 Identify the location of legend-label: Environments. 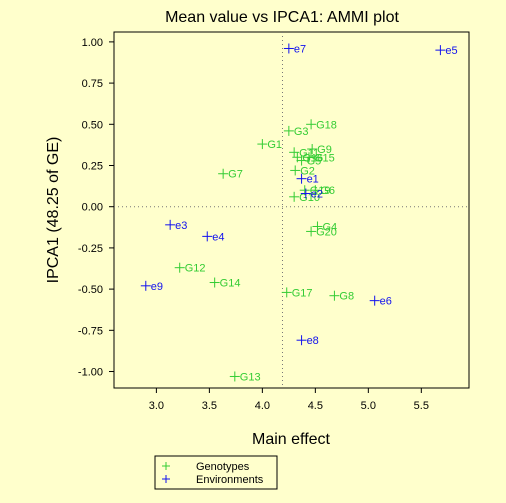
(230, 480).